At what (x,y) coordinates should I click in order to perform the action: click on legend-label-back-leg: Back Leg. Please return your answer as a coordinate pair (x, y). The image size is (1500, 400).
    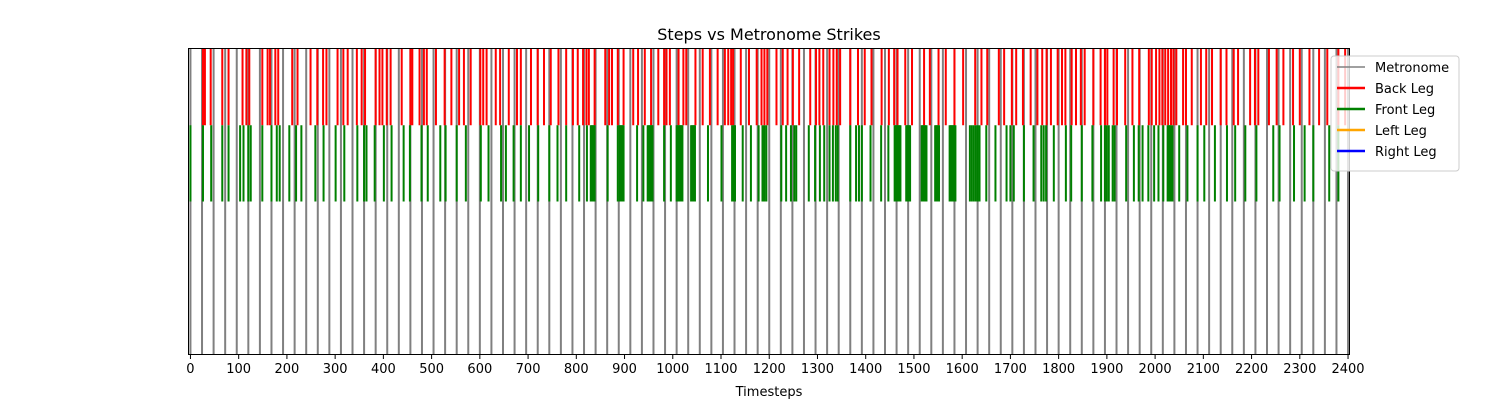
    Looking at the image, I should click on (1404, 89).